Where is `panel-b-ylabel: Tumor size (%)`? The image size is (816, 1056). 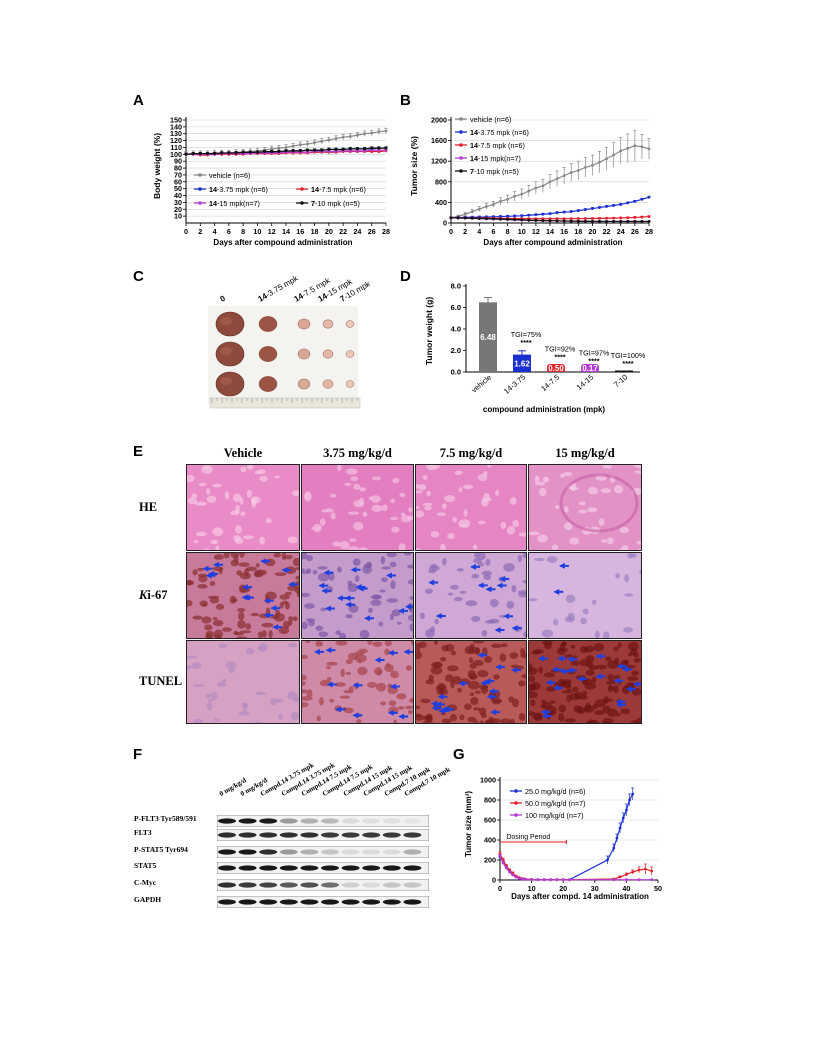
panel-b-ylabel: Tumor size (%) is located at coordinates (414, 166).